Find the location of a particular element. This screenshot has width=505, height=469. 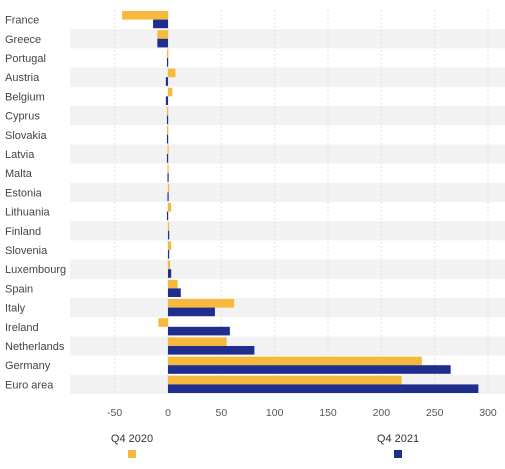

legend-swatch-q4-2020 is located at coordinates (132, 454).